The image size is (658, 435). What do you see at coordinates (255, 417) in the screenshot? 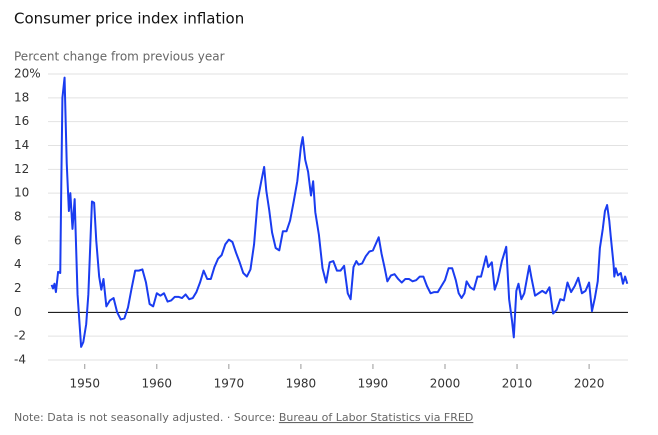
I see `source-label: Source:` at bounding box center [255, 417].